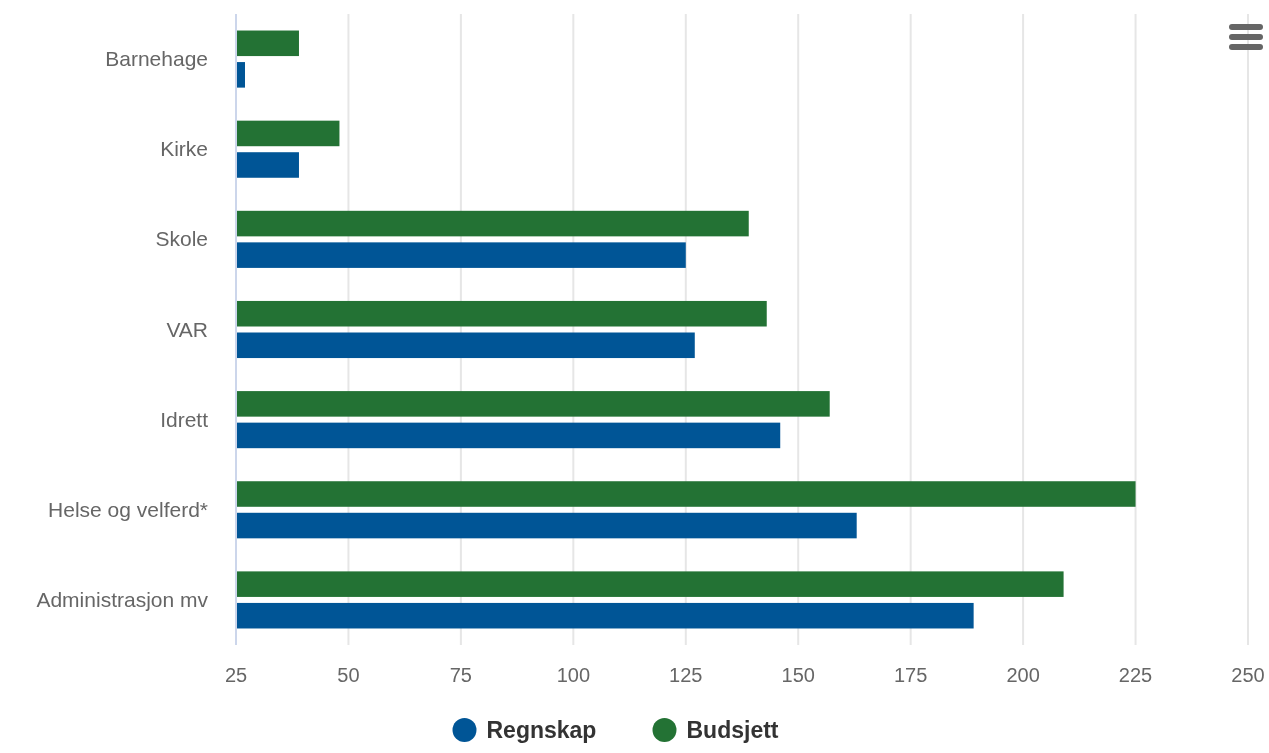 The width and height of the screenshot is (1269, 753). I want to click on x-tick-label: 75, so click(461, 675).